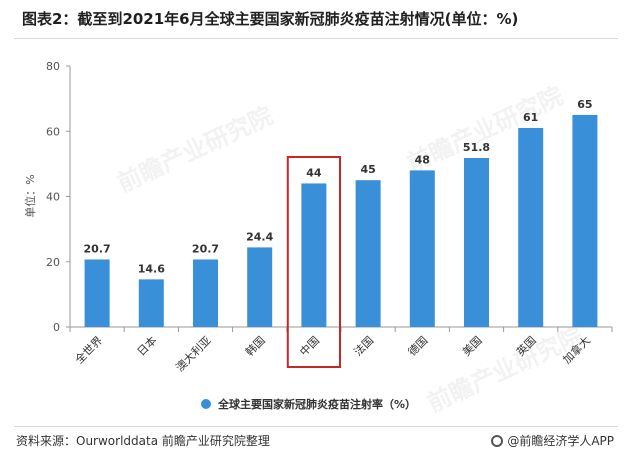 This screenshot has width=628, height=461. Describe the element at coordinates (53, 197) in the screenshot. I see `y-tick-label: 40` at that location.